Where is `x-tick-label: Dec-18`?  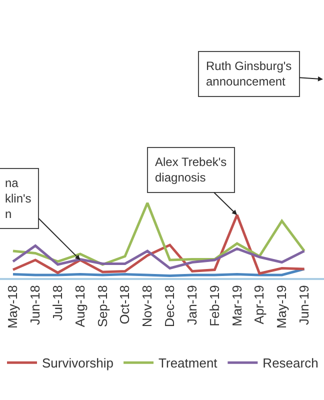
x-tick-label: Dec-18 is located at coordinates (170, 306).